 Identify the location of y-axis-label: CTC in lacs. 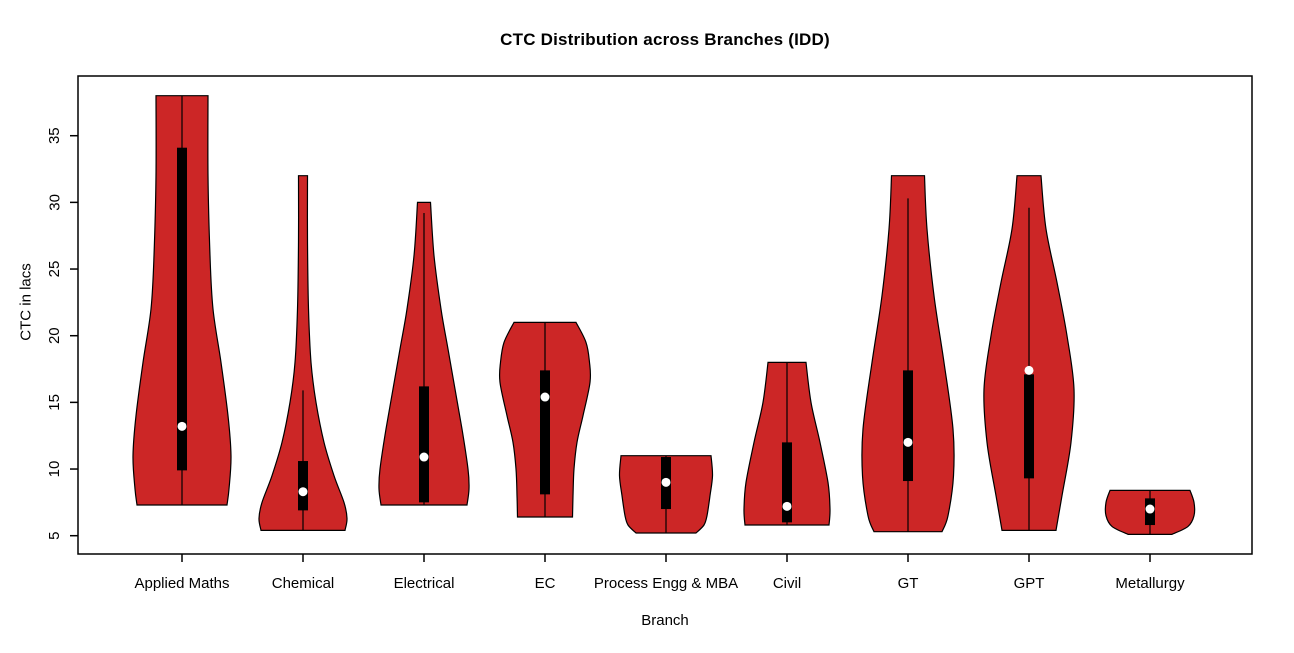
(26, 302).